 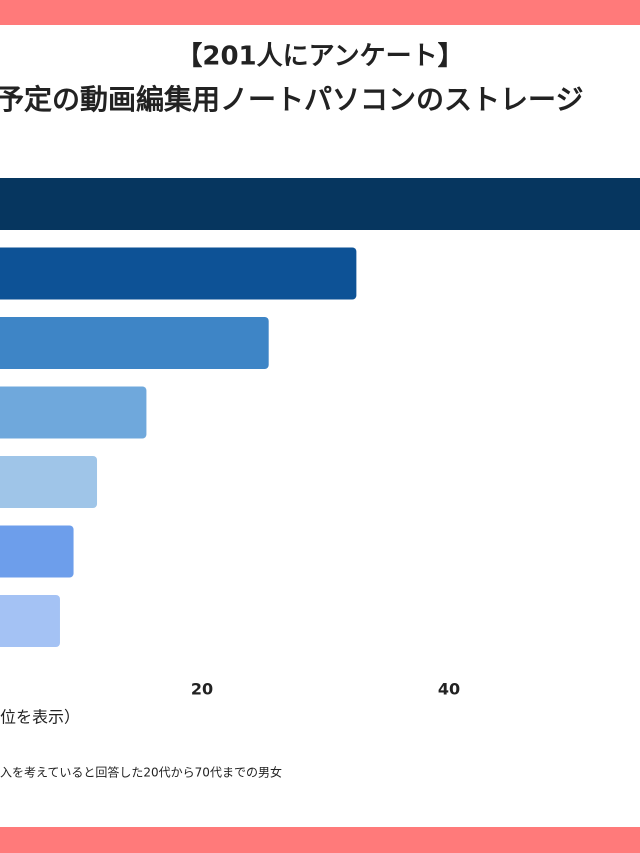 What do you see at coordinates (320, 12) in the screenshot?
I see `top-band` at bounding box center [320, 12].